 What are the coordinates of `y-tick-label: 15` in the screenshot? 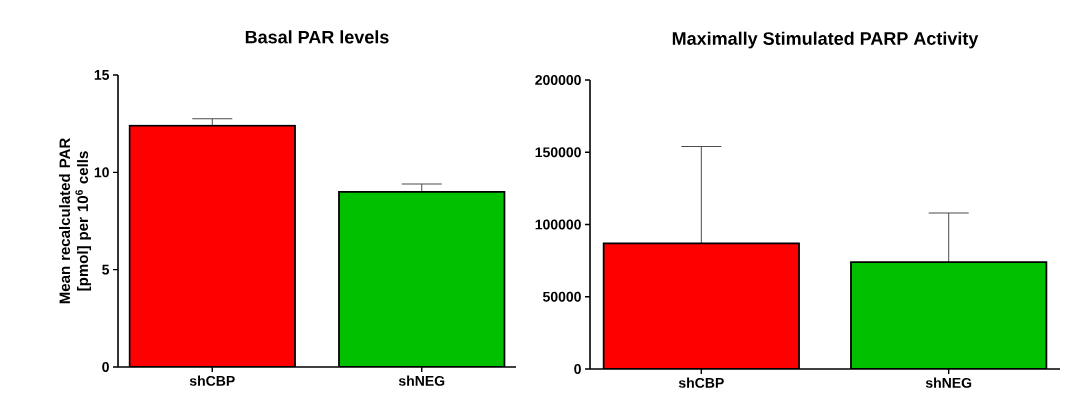 It's located at (102, 75).